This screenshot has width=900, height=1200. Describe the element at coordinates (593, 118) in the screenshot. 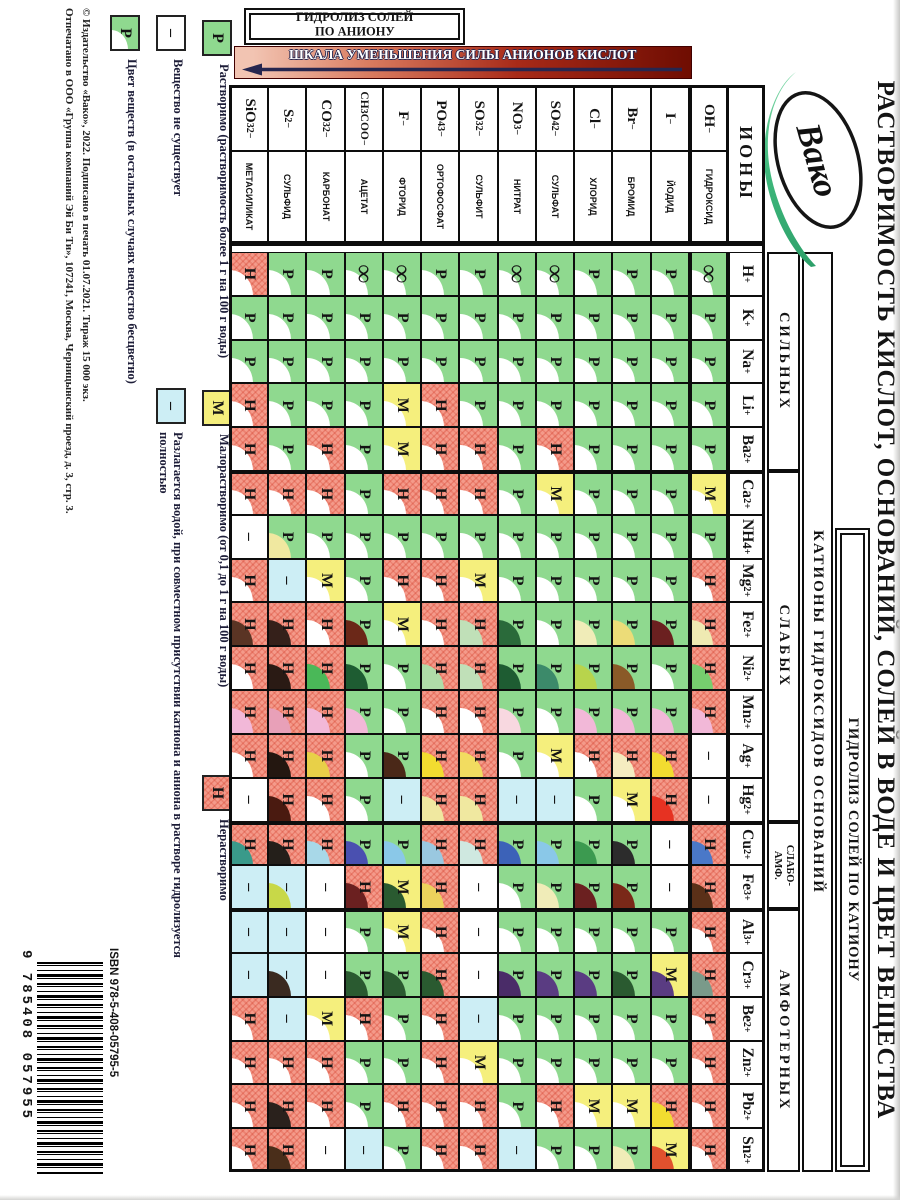

I see `anion-symbol: Cl −` at that location.